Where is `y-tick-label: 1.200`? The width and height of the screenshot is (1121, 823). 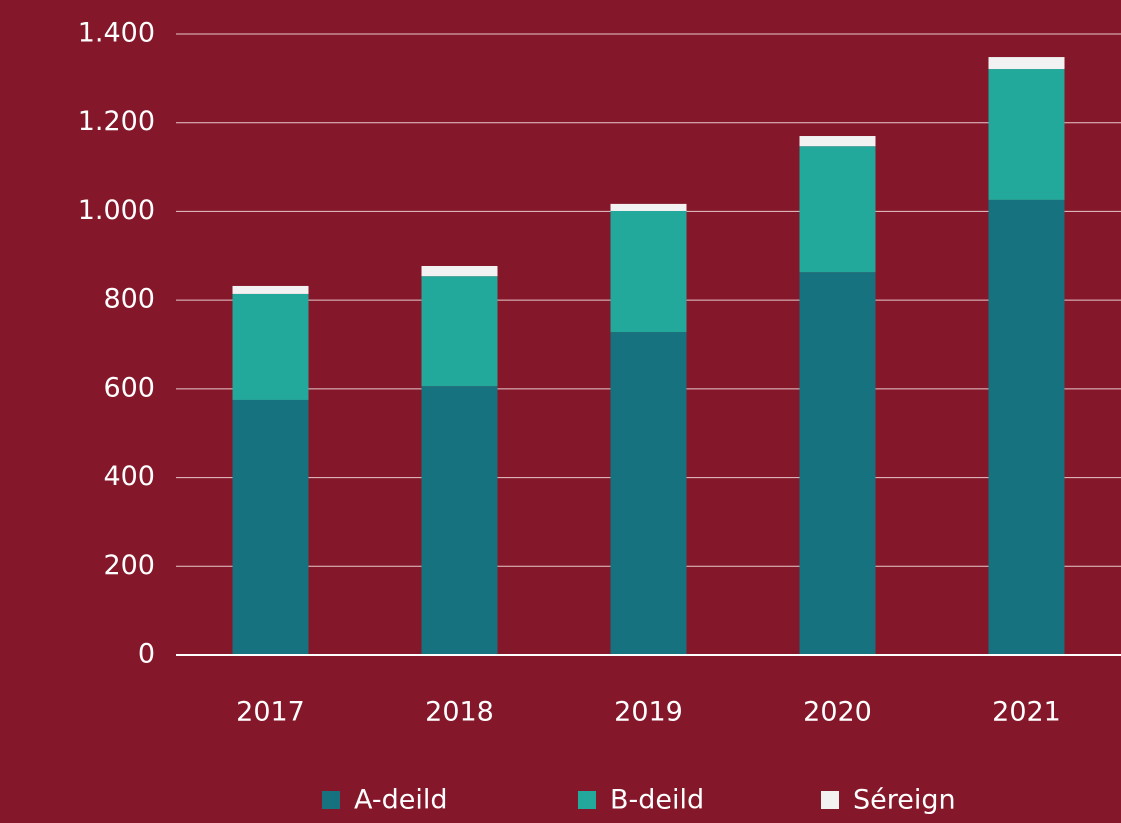
y-tick-label: 1.200 is located at coordinates (116, 121).